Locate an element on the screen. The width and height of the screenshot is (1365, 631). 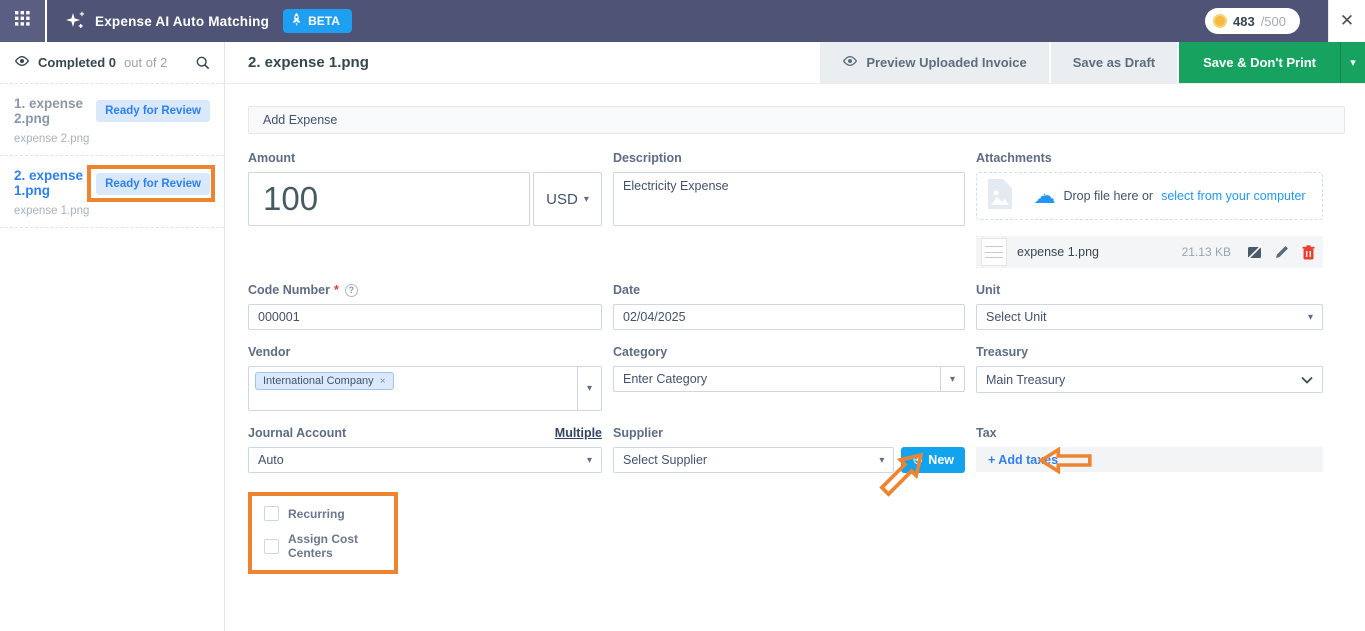
date-group: Date is located at coordinates (789, 306).